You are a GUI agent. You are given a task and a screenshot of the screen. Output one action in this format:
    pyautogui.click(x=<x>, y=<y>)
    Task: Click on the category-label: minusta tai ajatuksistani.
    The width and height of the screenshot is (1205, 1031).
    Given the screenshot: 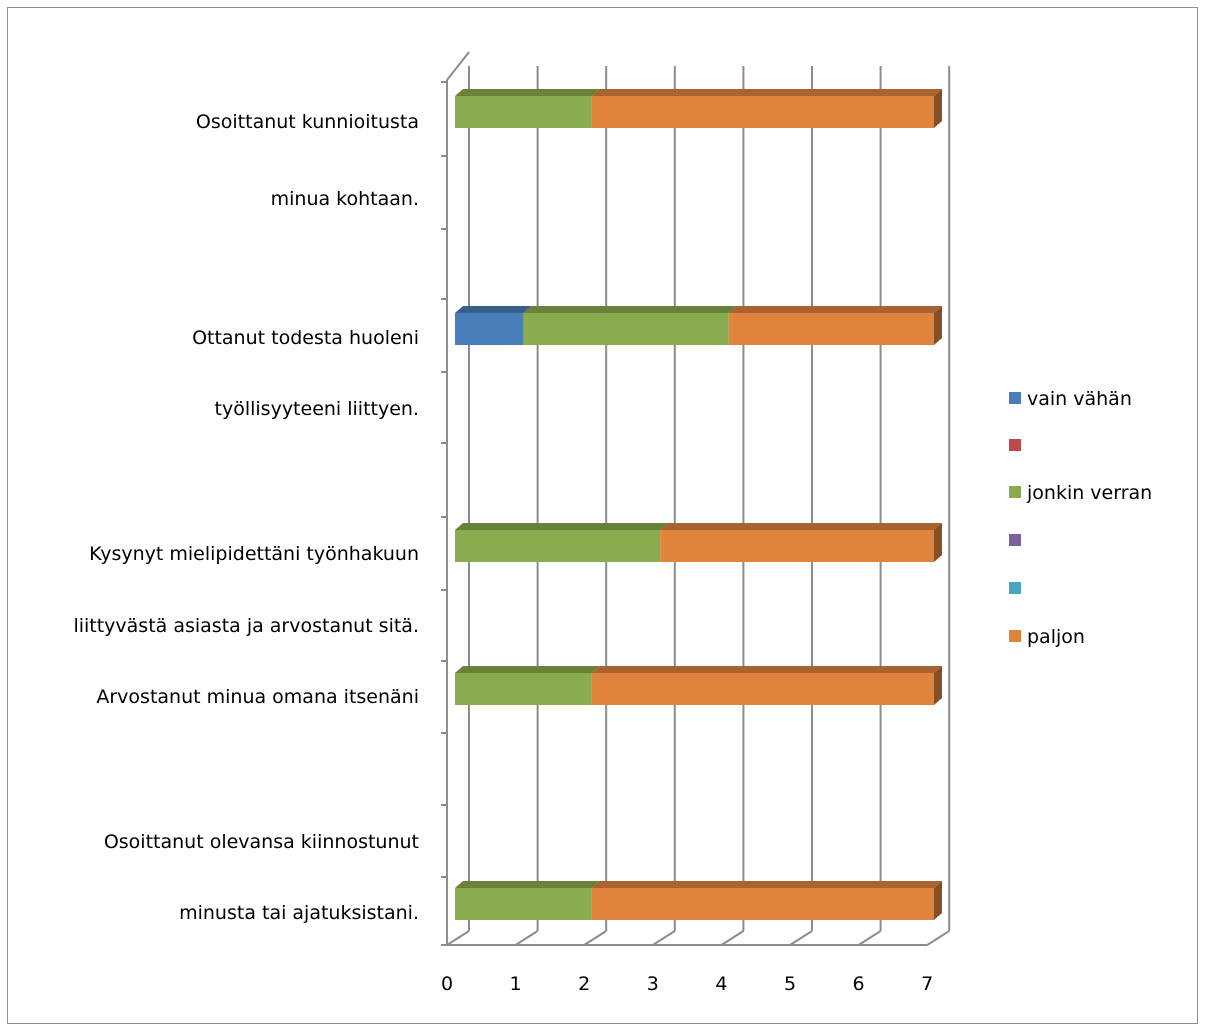 What is the action you would take?
    pyautogui.click(x=299, y=913)
    